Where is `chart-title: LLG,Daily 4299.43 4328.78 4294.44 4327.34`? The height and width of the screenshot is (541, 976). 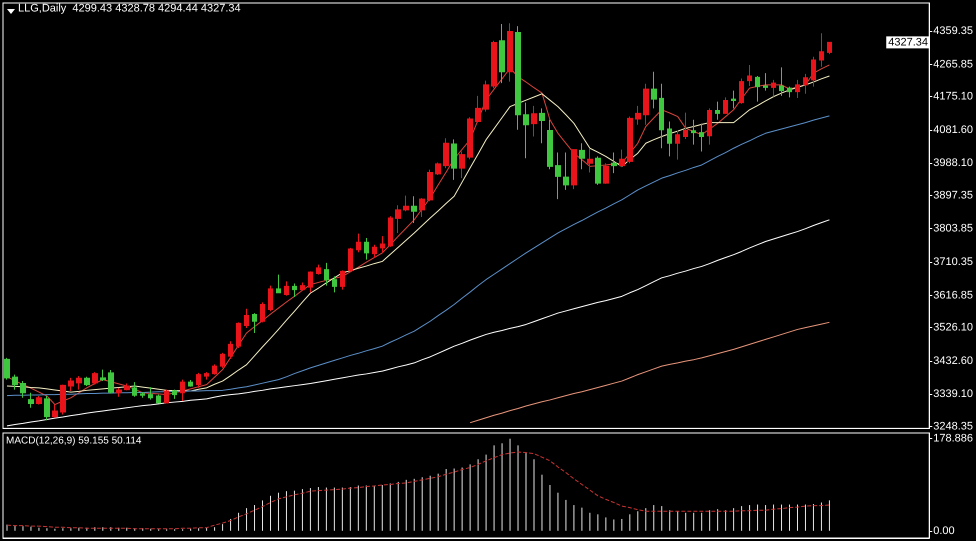
chart-title: LLG,Daily 4299.43 4328.78 4294.44 4327.34 is located at coordinates (129, 8).